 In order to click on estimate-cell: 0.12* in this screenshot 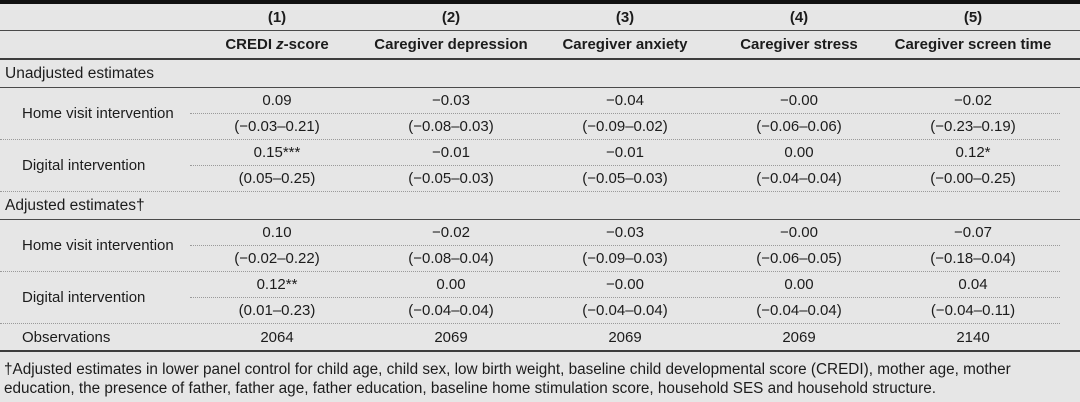, I will do `click(973, 152)`.